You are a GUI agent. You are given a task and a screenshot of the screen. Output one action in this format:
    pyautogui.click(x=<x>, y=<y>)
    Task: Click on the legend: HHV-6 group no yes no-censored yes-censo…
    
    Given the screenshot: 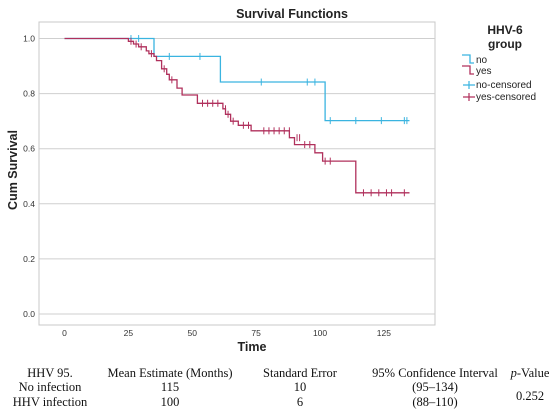 What is the action you would take?
    pyautogui.click(x=499, y=63)
    